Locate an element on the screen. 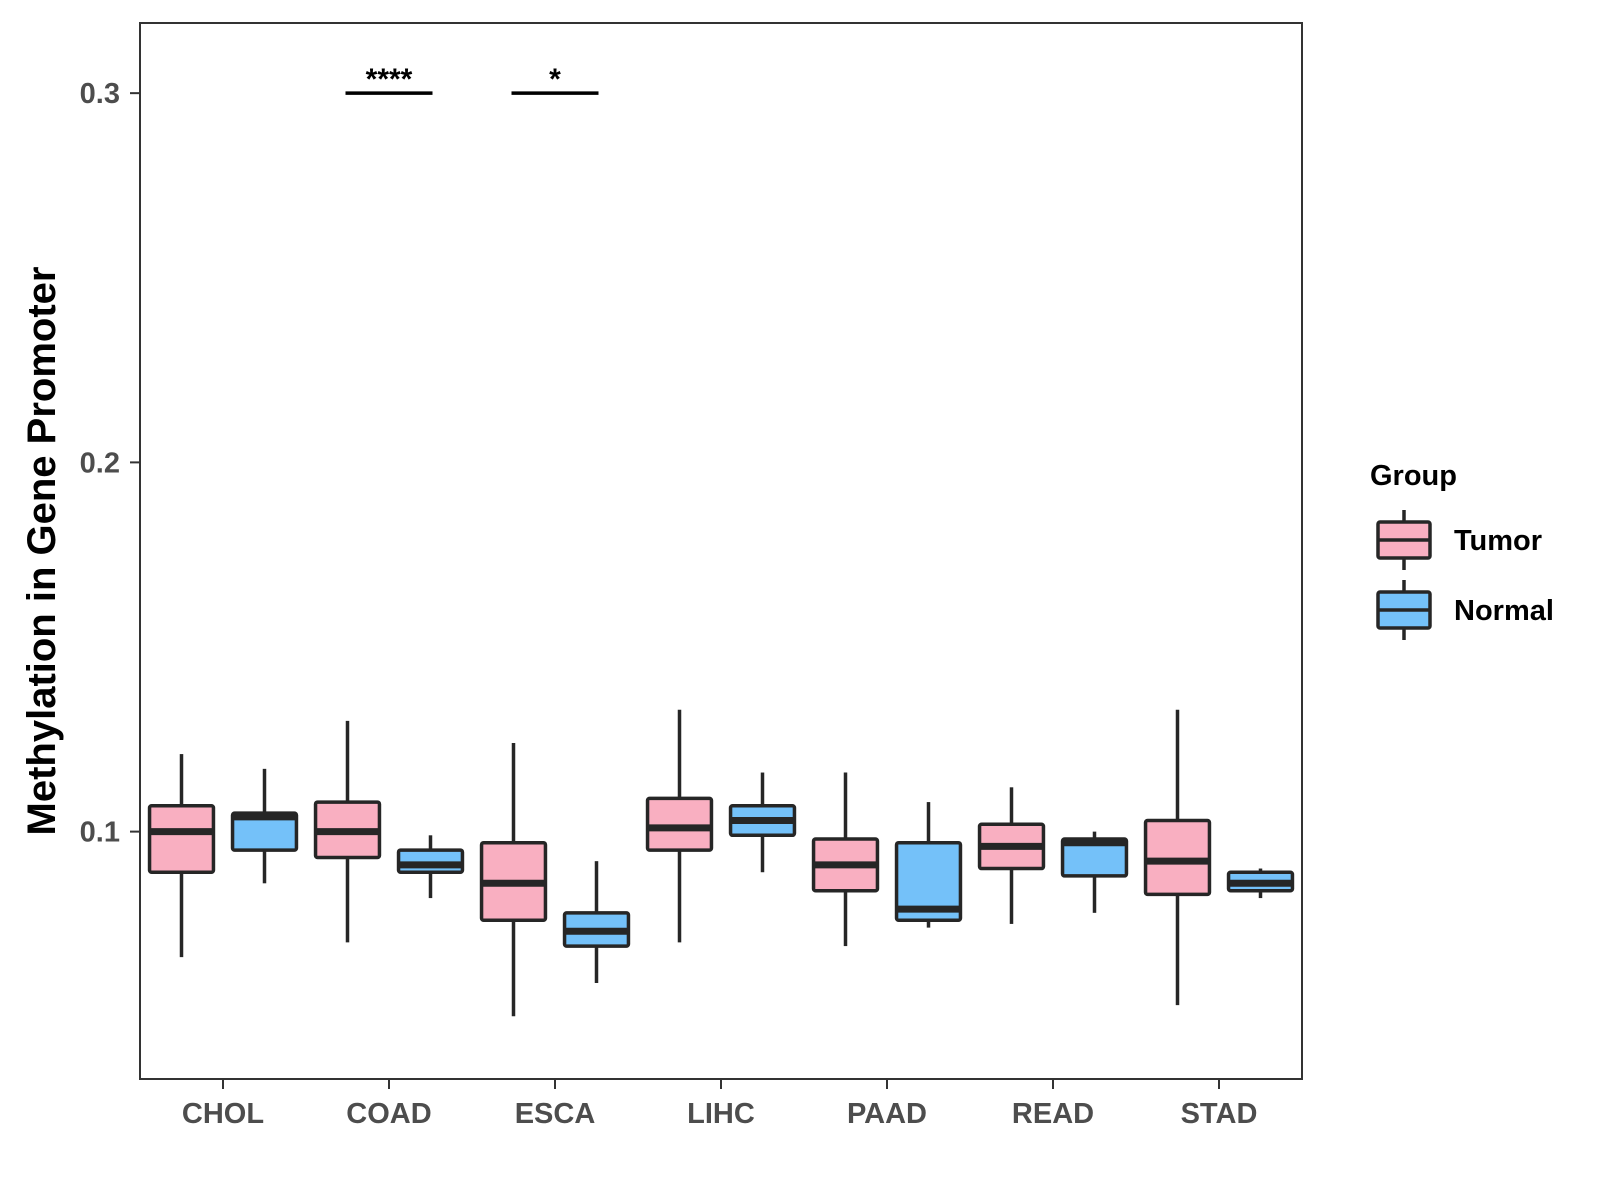 The image size is (1600, 1200). x-axis: CHOL COAD ESCA LIHC PAAD READ STAD is located at coordinates (719, 1104).